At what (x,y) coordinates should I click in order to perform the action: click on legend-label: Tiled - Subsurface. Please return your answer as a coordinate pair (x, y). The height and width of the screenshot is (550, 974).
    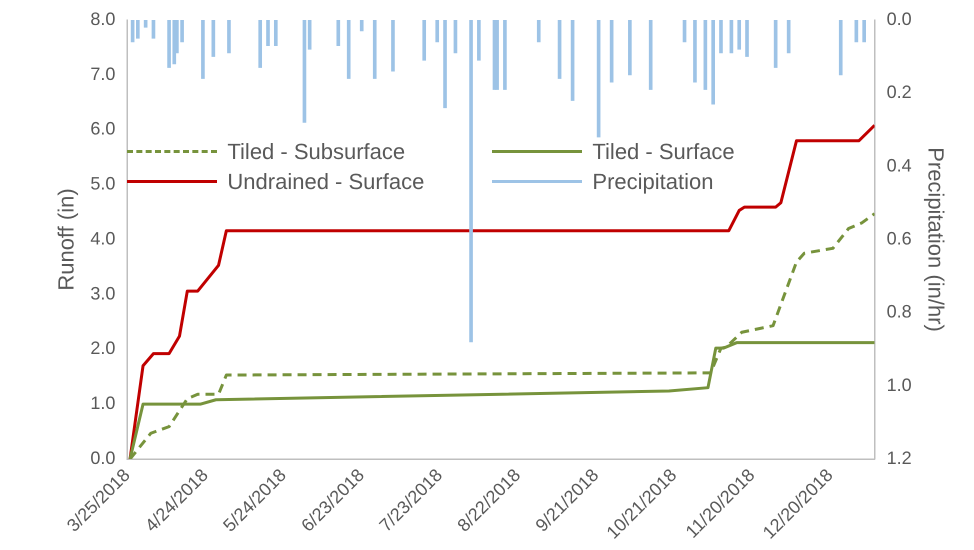
    Looking at the image, I should click on (316, 151).